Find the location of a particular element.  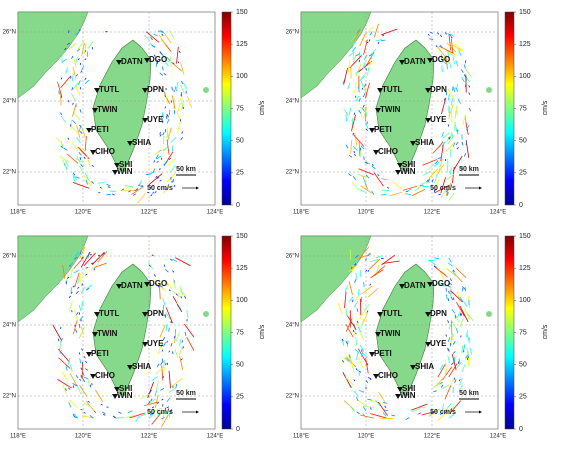

colorbar-unit: cm/s is located at coordinates (262, 107).